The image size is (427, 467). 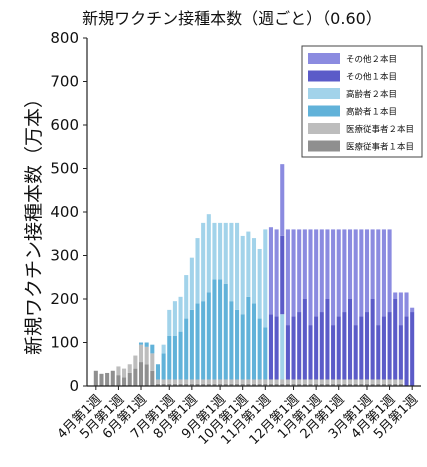 What do you see at coordinates (64, 212) in the screenshot?
I see `y-tick-label: 400` at bounding box center [64, 212].